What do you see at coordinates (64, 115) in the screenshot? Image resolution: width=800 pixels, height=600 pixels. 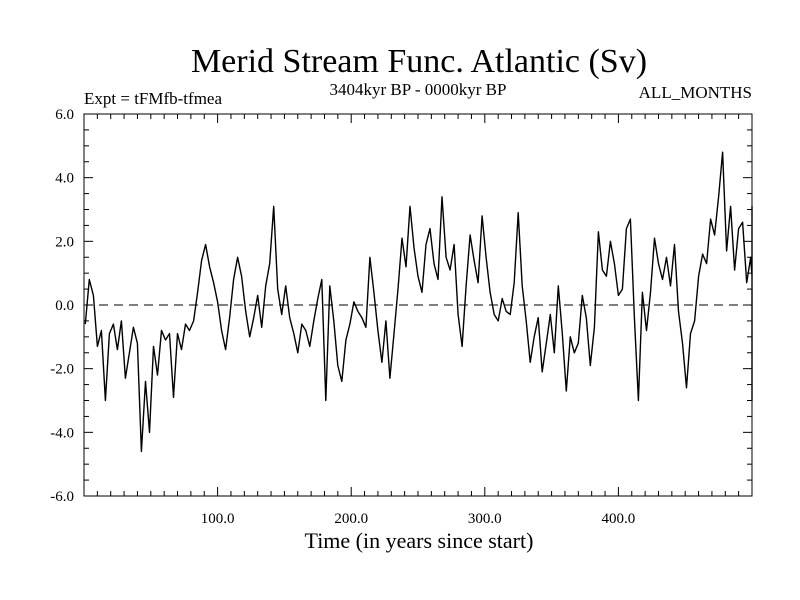 I see `y-tick-label: 6.0` at bounding box center [64, 115].